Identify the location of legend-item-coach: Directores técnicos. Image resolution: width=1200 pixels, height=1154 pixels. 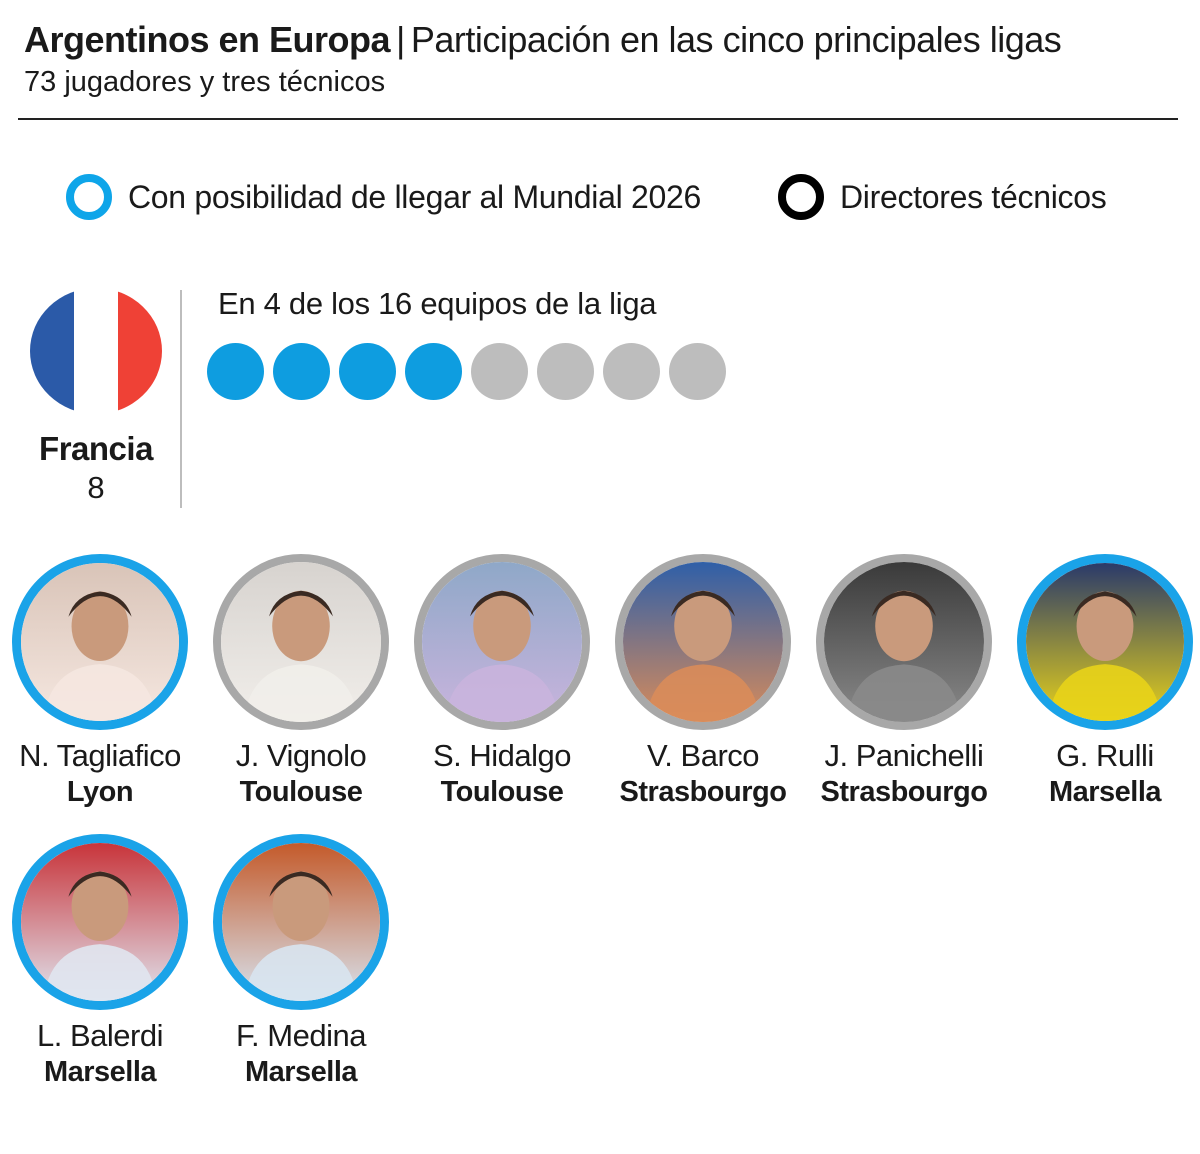
(942, 197).